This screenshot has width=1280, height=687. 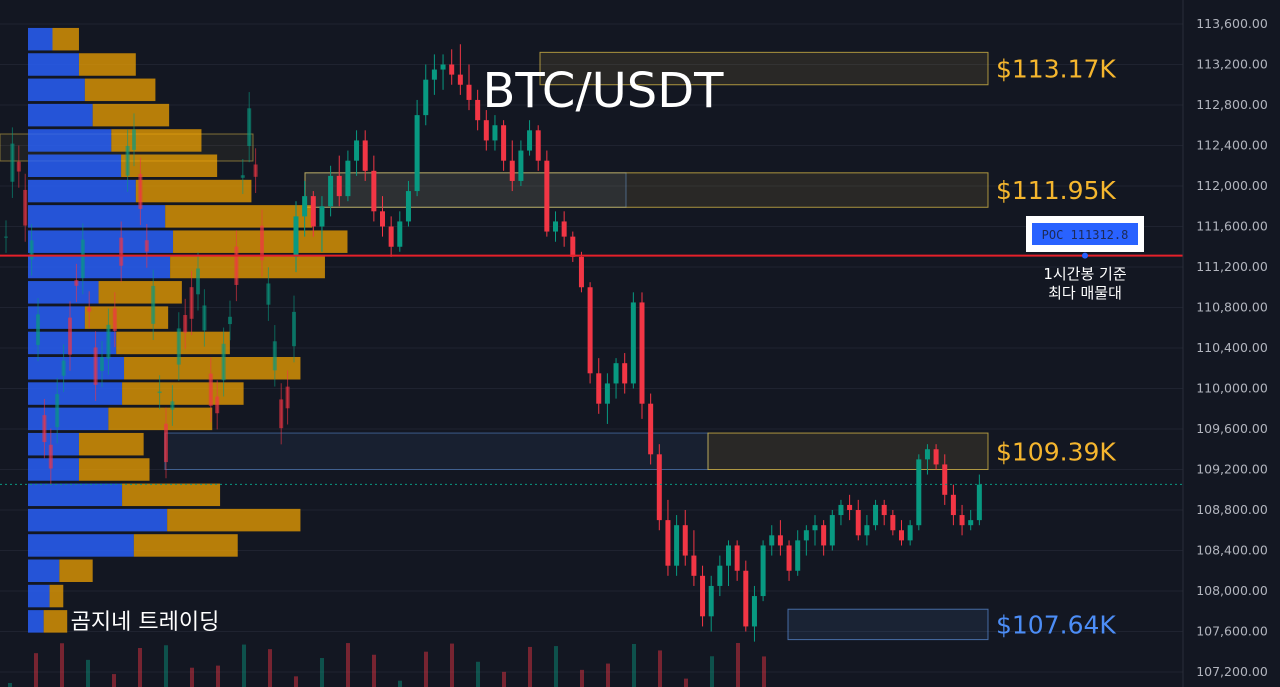 I want to click on price-tick-label: 107,600.00, so click(x=1232, y=631).